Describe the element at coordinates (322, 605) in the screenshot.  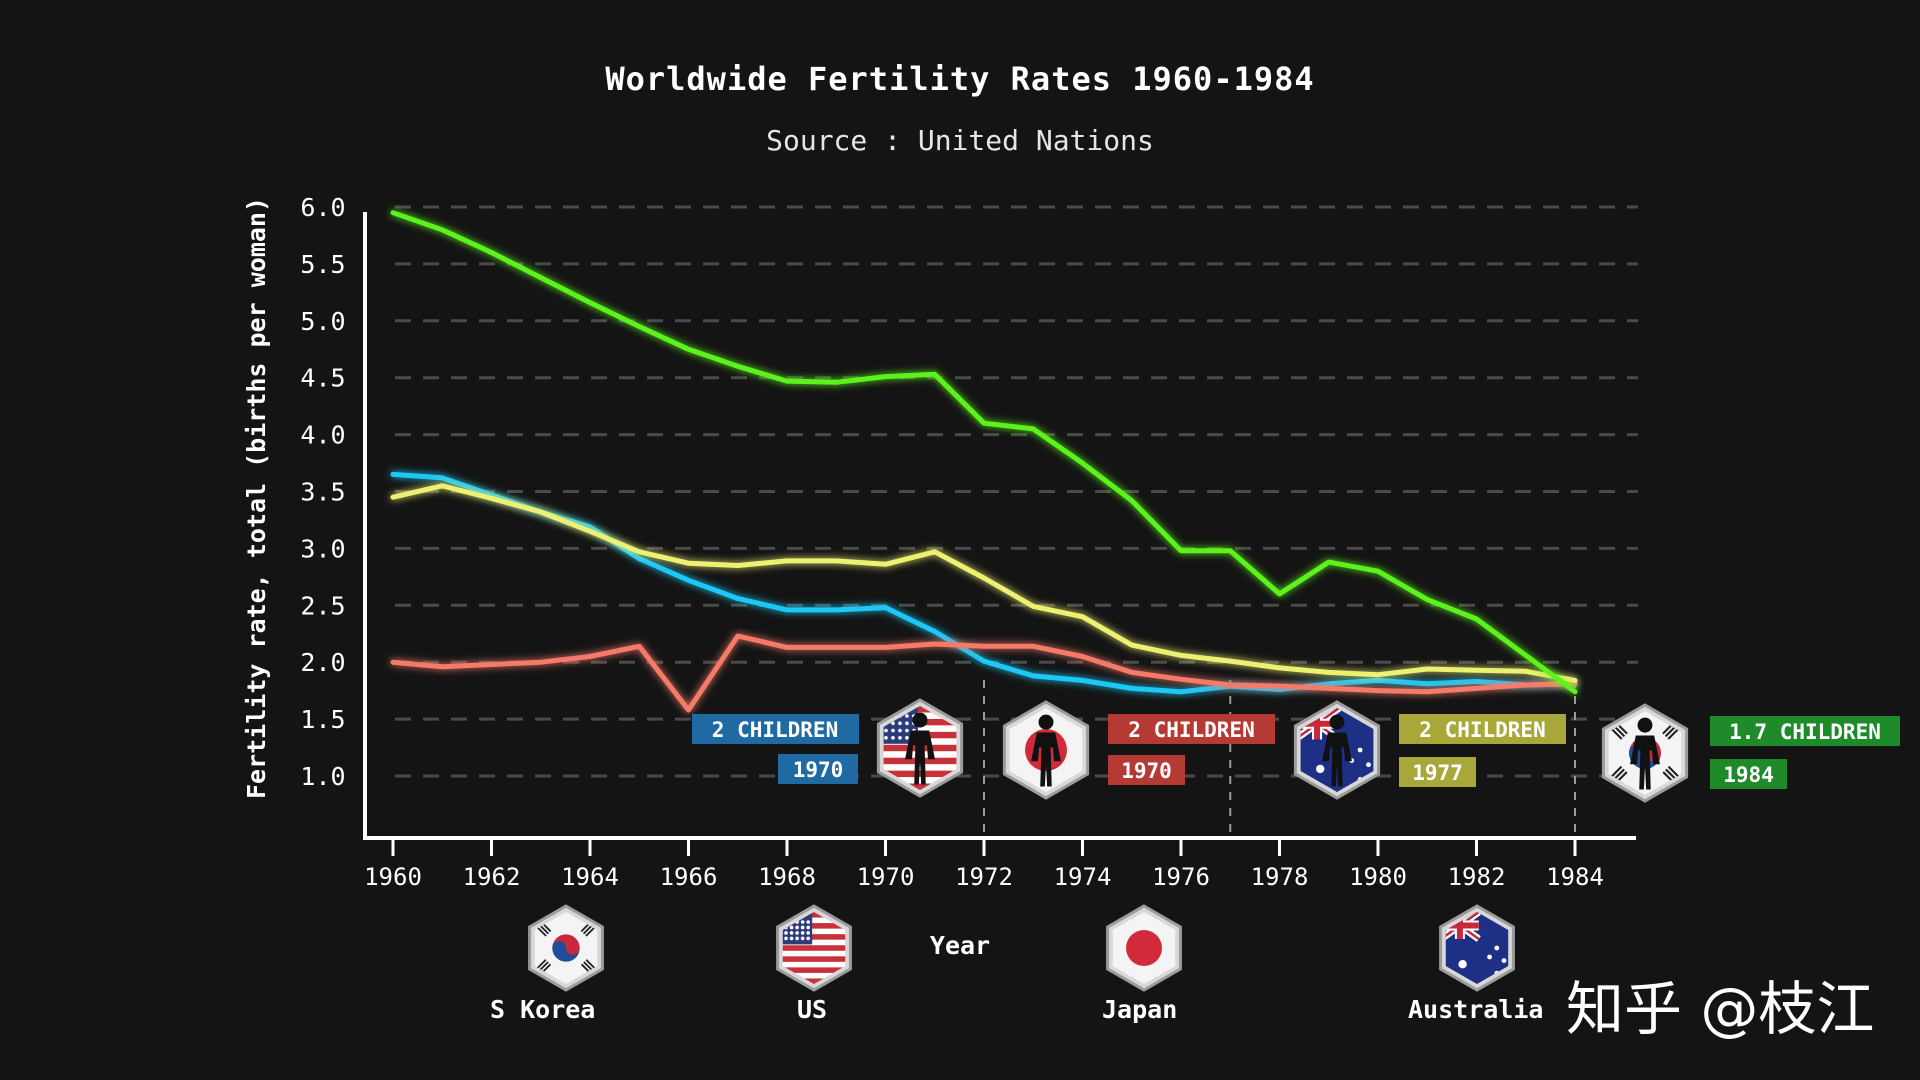
I see `y-tick-label: 2.5` at that location.